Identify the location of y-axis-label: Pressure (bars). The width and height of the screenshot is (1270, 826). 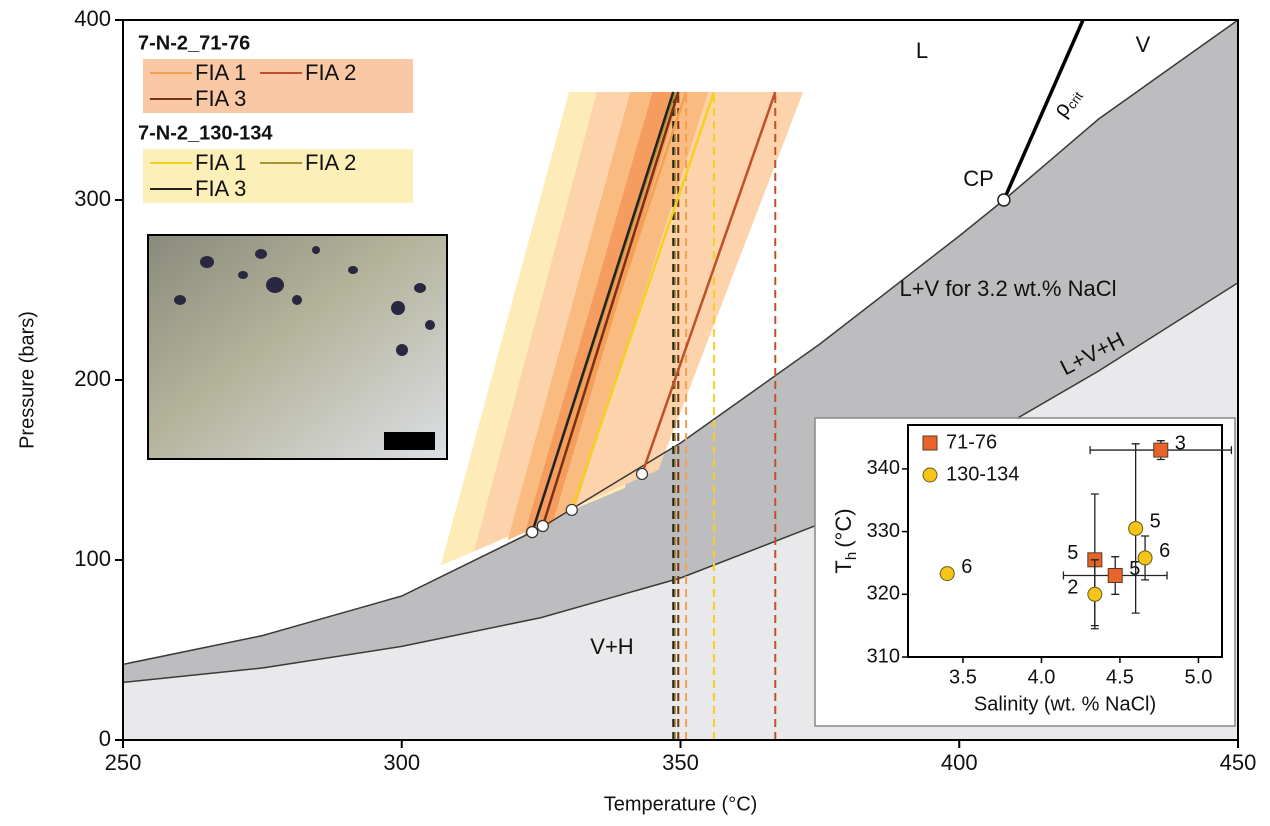
(27, 380).